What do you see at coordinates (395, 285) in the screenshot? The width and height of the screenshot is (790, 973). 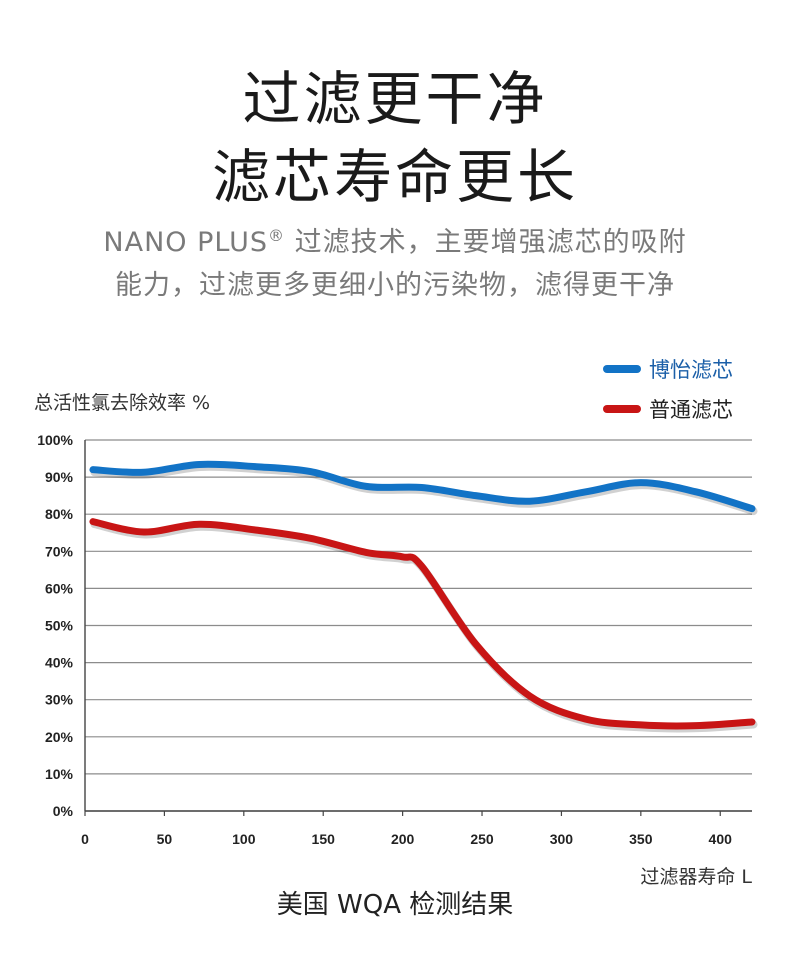 I see `subtitle-line2: 能力，过滤更多更细小的污染物，滤得更干净` at bounding box center [395, 285].